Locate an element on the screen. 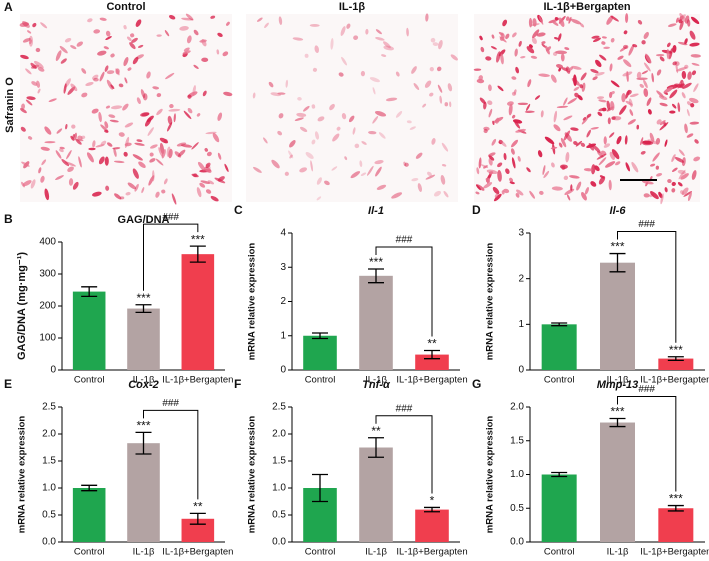 The image size is (709, 561). error-bar is located at coordinates (376, 276).